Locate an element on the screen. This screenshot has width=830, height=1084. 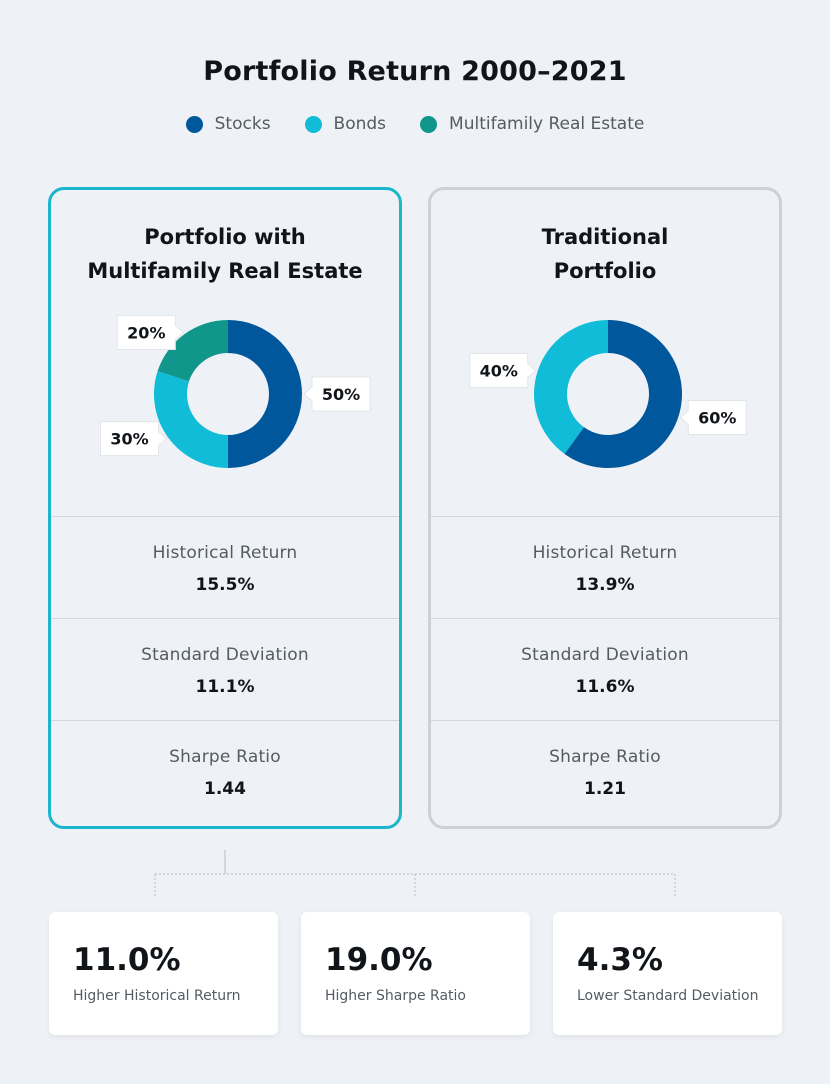
legend: Stocks Bonds Multifamily Real Estate is located at coordinates (415, 124).